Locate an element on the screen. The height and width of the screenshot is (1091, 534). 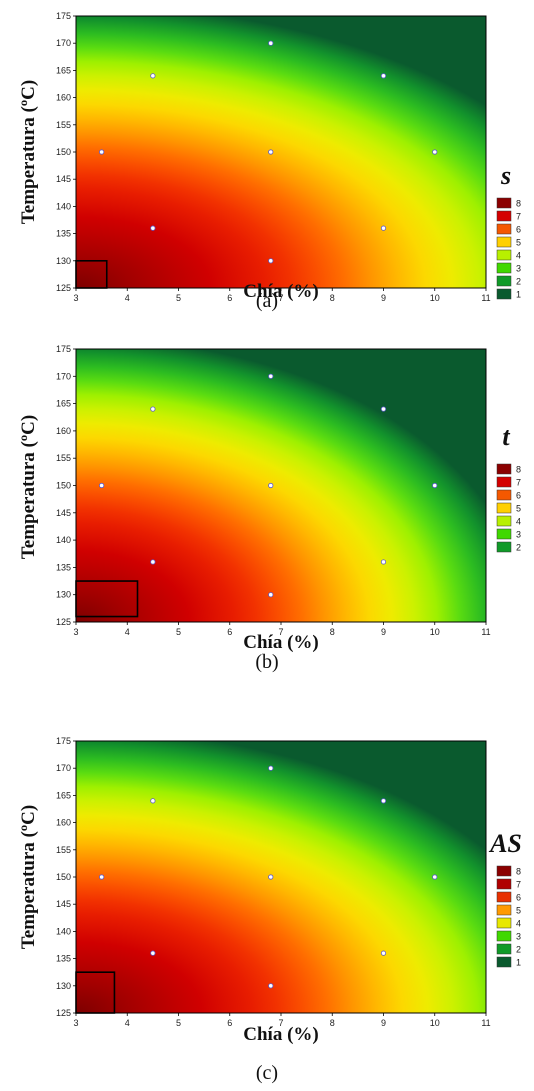
y-tick-label: 125 is located at coordinates (63, 622).